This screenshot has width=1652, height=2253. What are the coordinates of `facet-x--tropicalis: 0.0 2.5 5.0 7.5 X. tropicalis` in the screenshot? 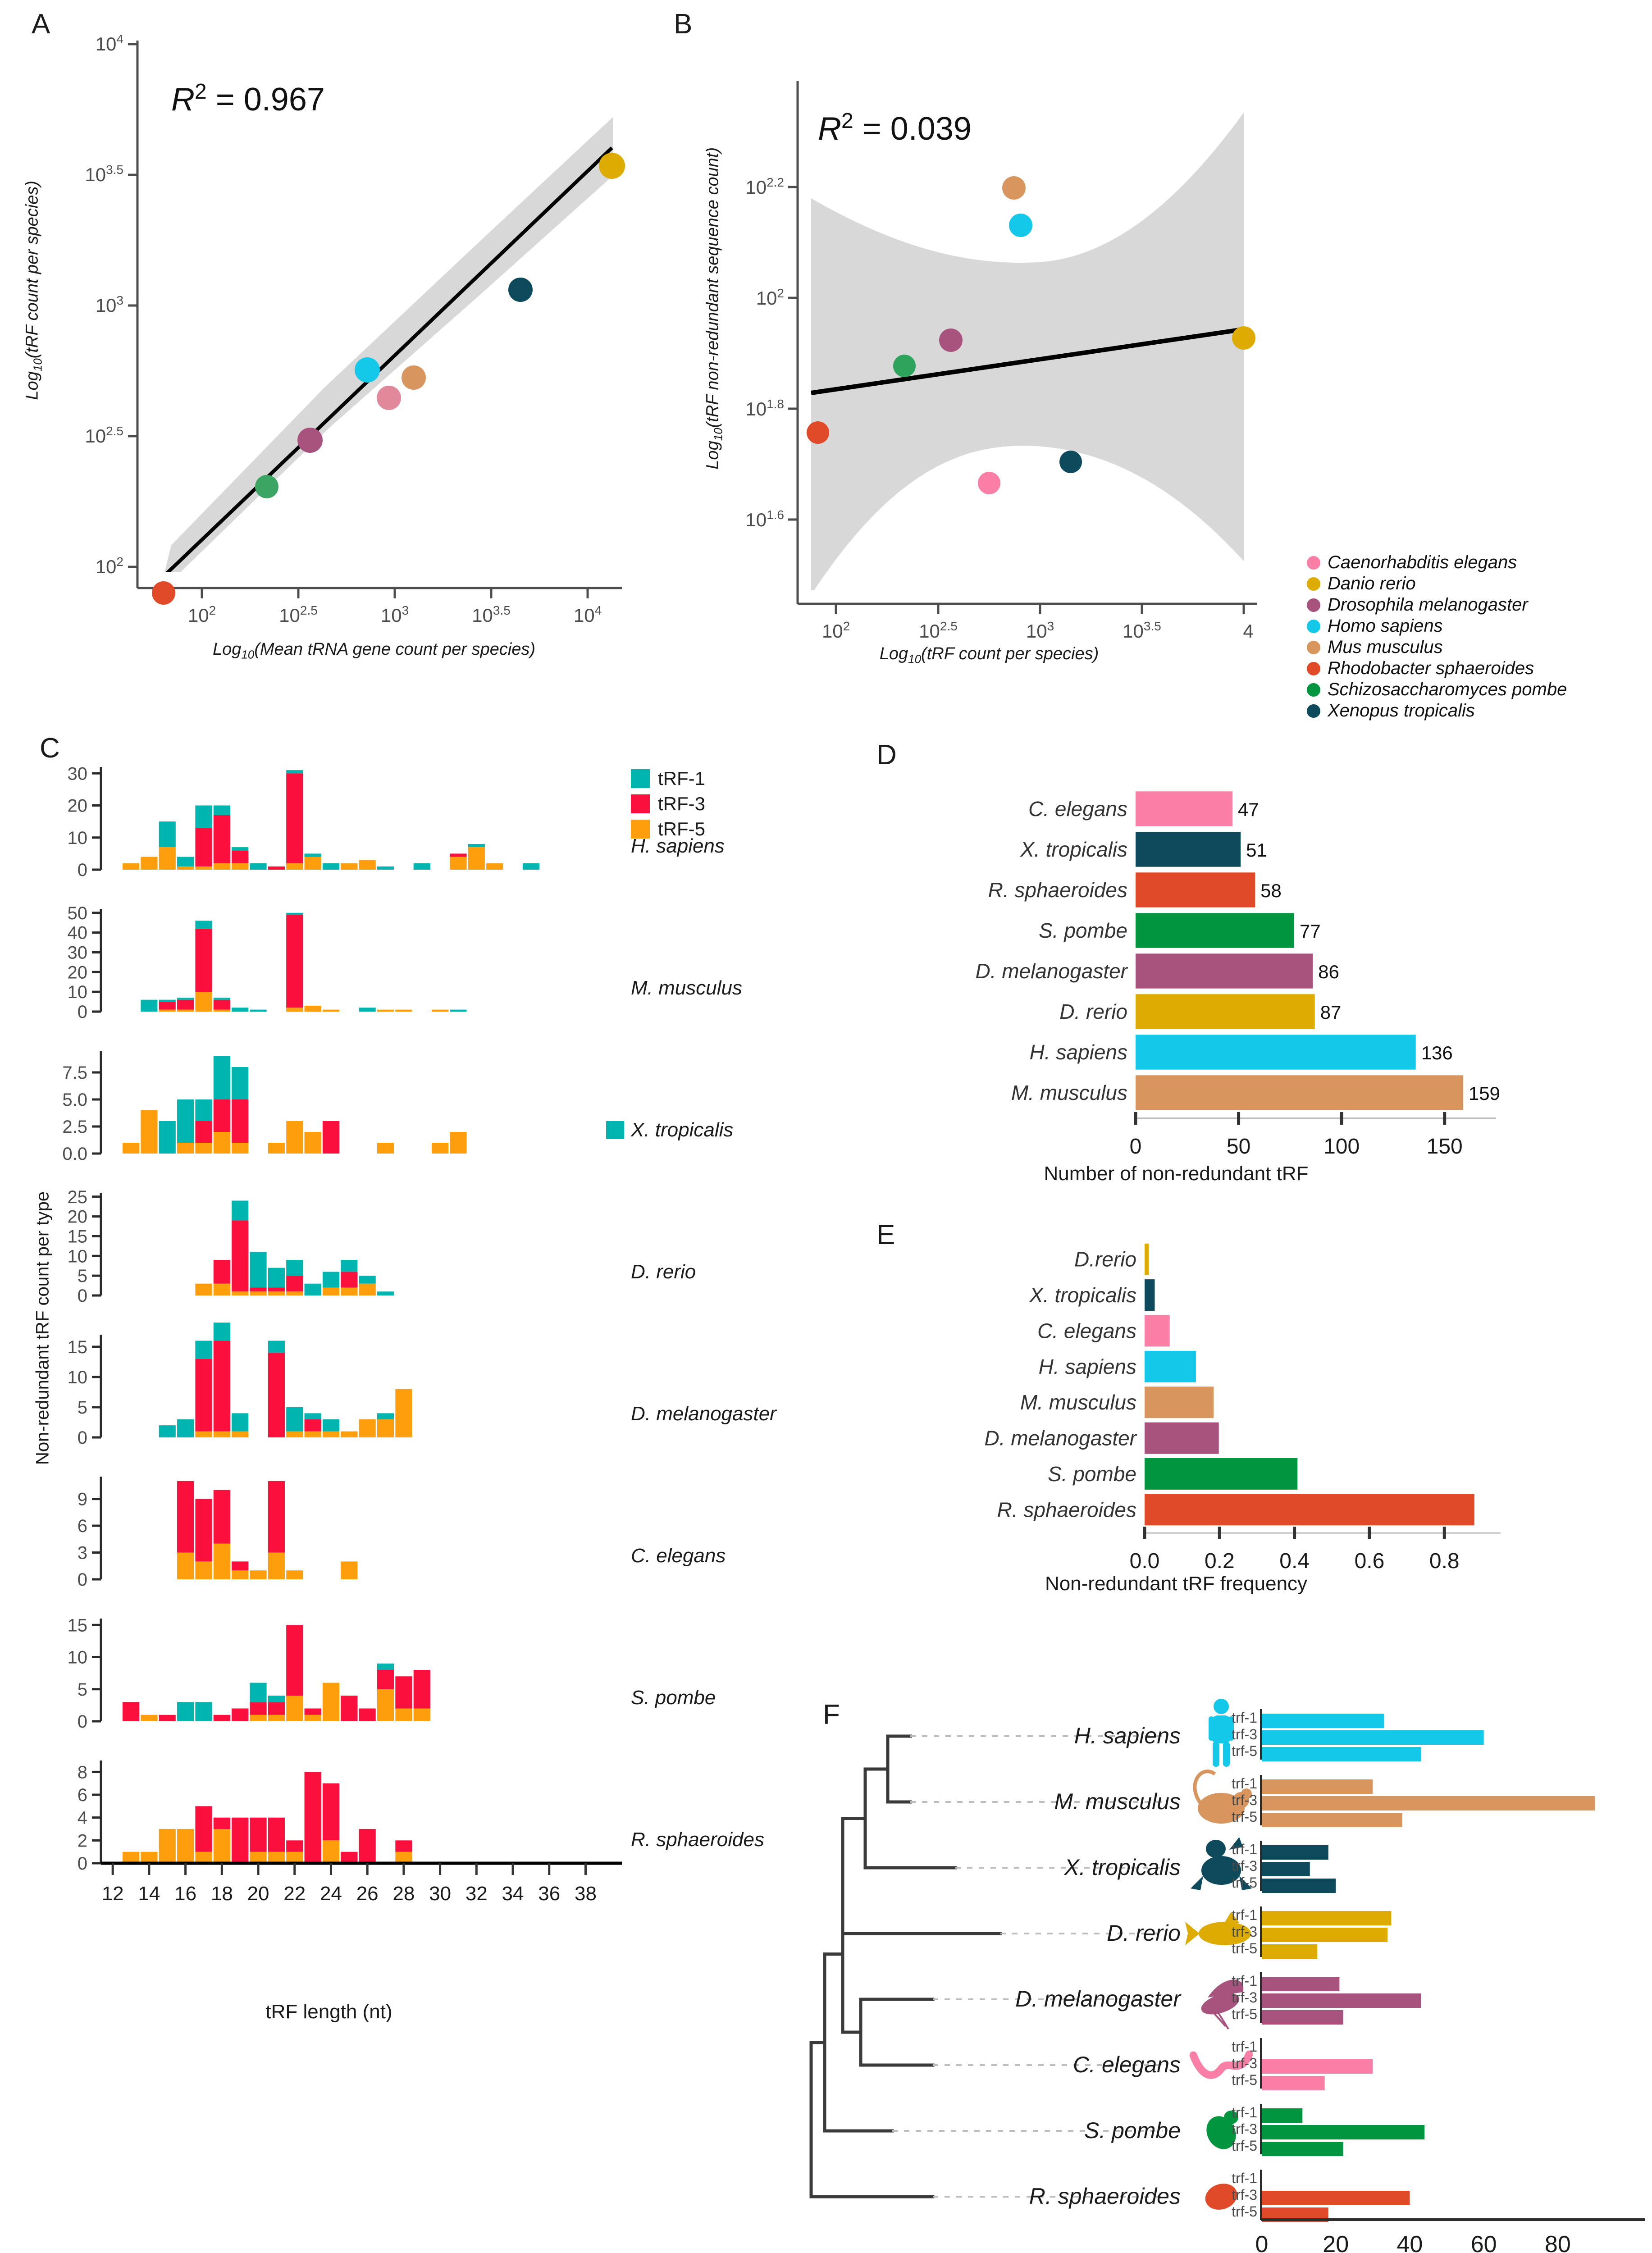 It's located at (397, 1107).